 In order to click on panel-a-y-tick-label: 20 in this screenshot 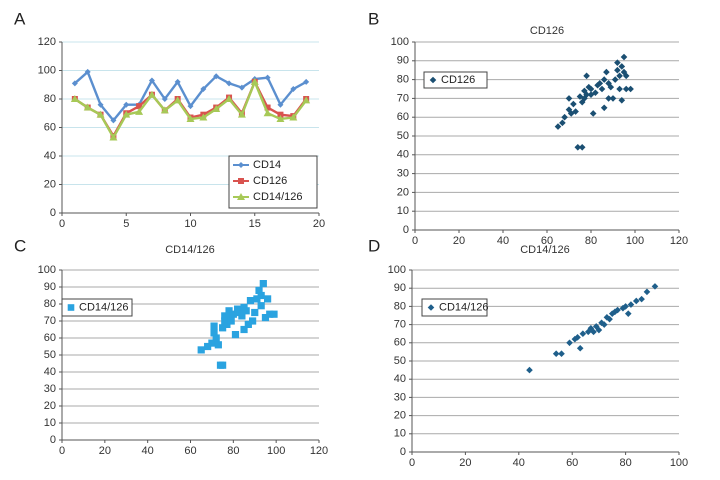, I will do `click(50, 184)`.